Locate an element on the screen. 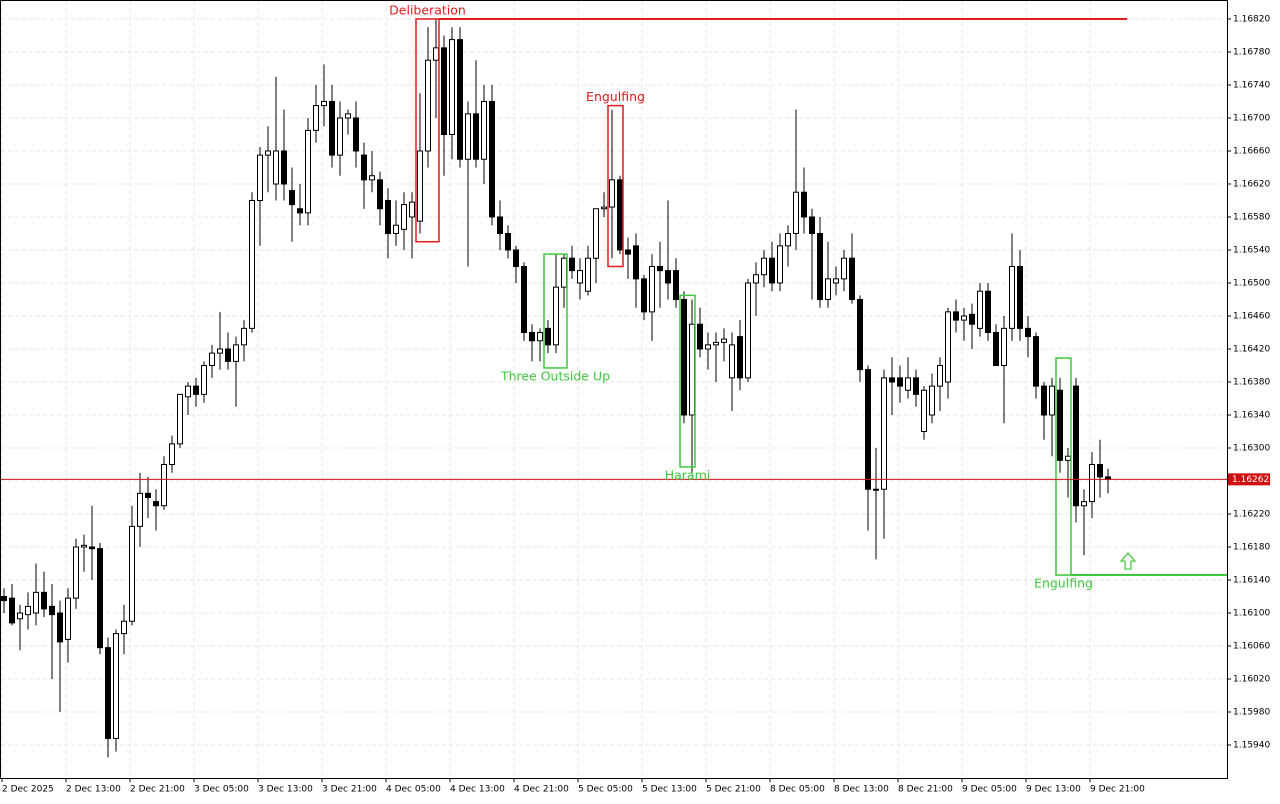 Image resolution: width=1280 pixels, height=804 pixels. y-tick-label: 1.16820 is located at coordinates (1251, 19).